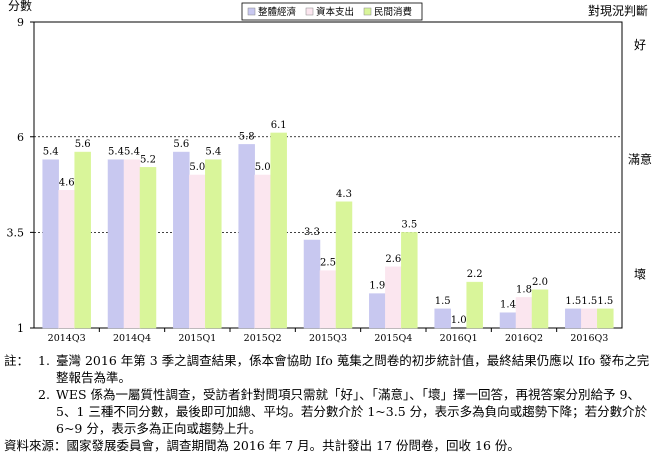  Describe the element at coordinates (132, 338) in the screenshot. I see `x-tick-label: 2014Q4` at that location.